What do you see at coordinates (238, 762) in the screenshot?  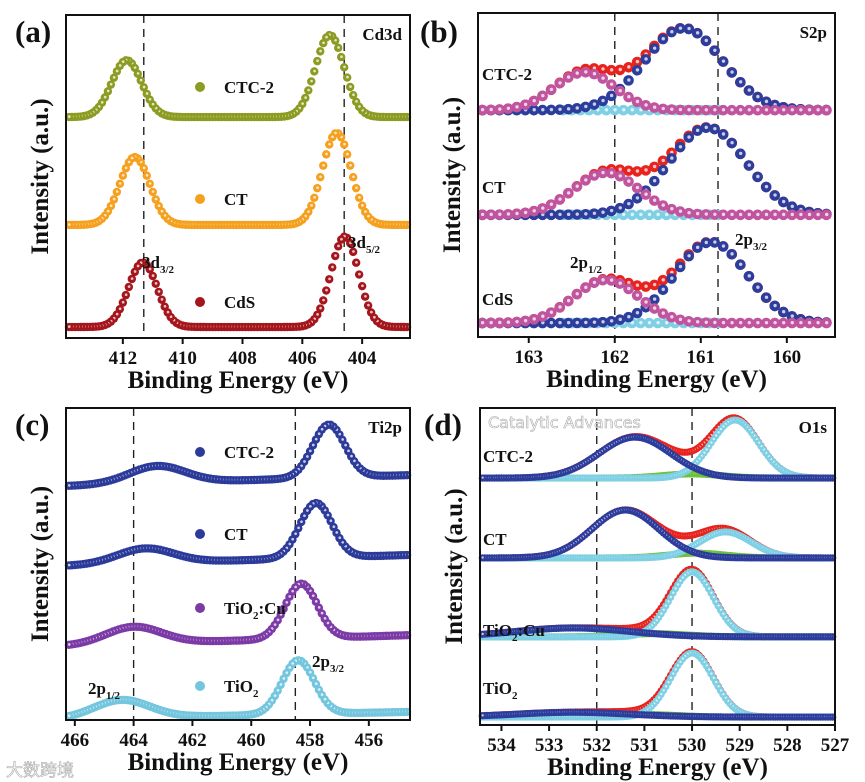 I see `x-axis-label: Binding Energy (eV)` at bounding box center [238, 762].